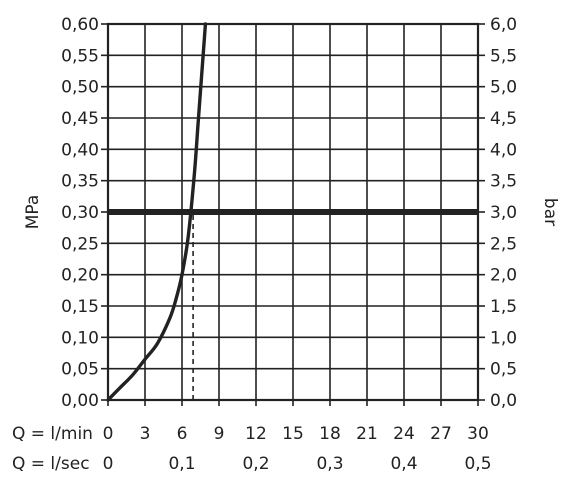 The width and height of the screenshot is (582, 495). Describe the element at coordinates (80, 25) in the screenshot. I see `y-left-tick-label: 0,60` at that location.